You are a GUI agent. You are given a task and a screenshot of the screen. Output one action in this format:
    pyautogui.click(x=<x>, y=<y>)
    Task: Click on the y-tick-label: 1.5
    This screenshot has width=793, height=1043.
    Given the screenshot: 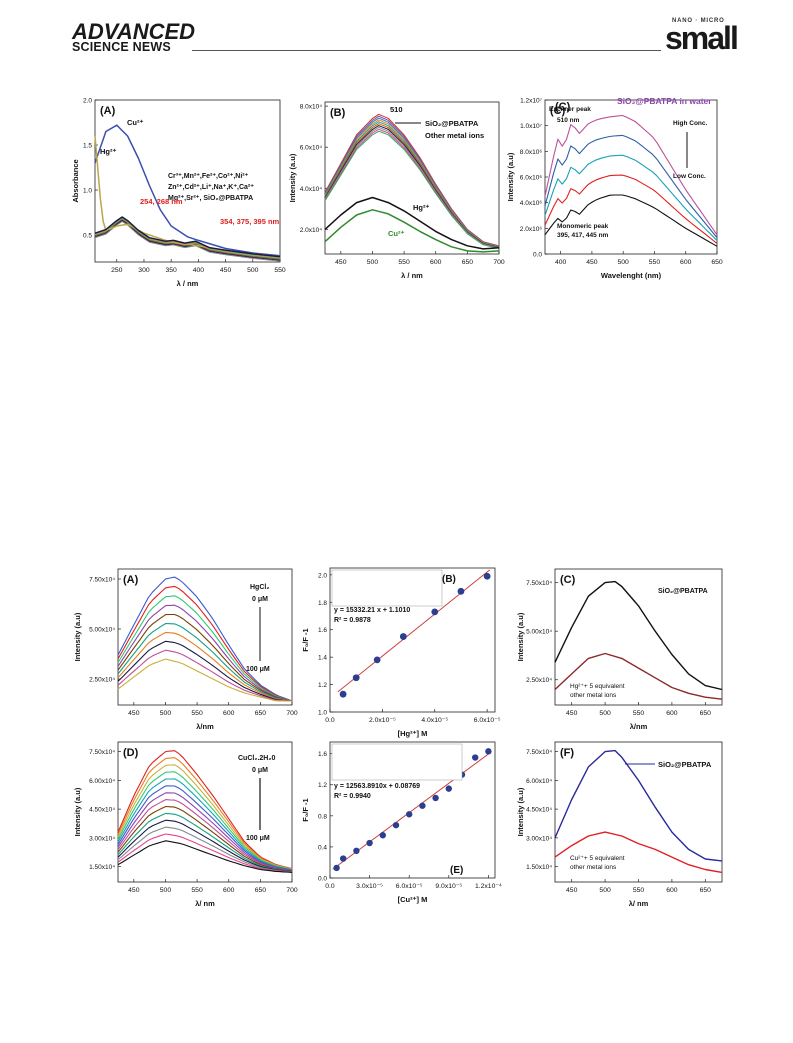 What is the action you would take?
    pyautogui.click(x=87, y=146)
    